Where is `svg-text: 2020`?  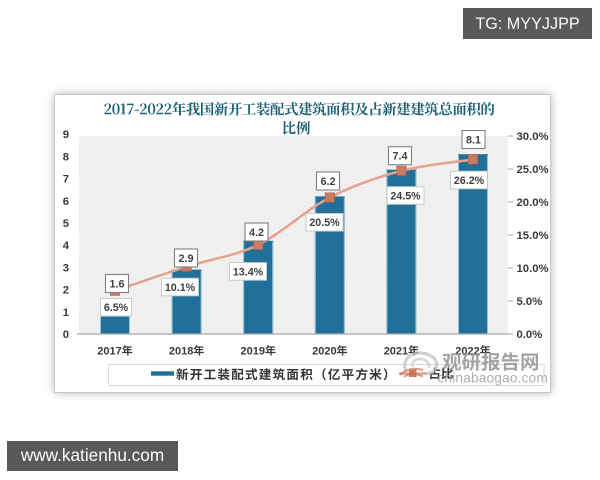 svg-text: 2020 is located at coordinates (324, 352).